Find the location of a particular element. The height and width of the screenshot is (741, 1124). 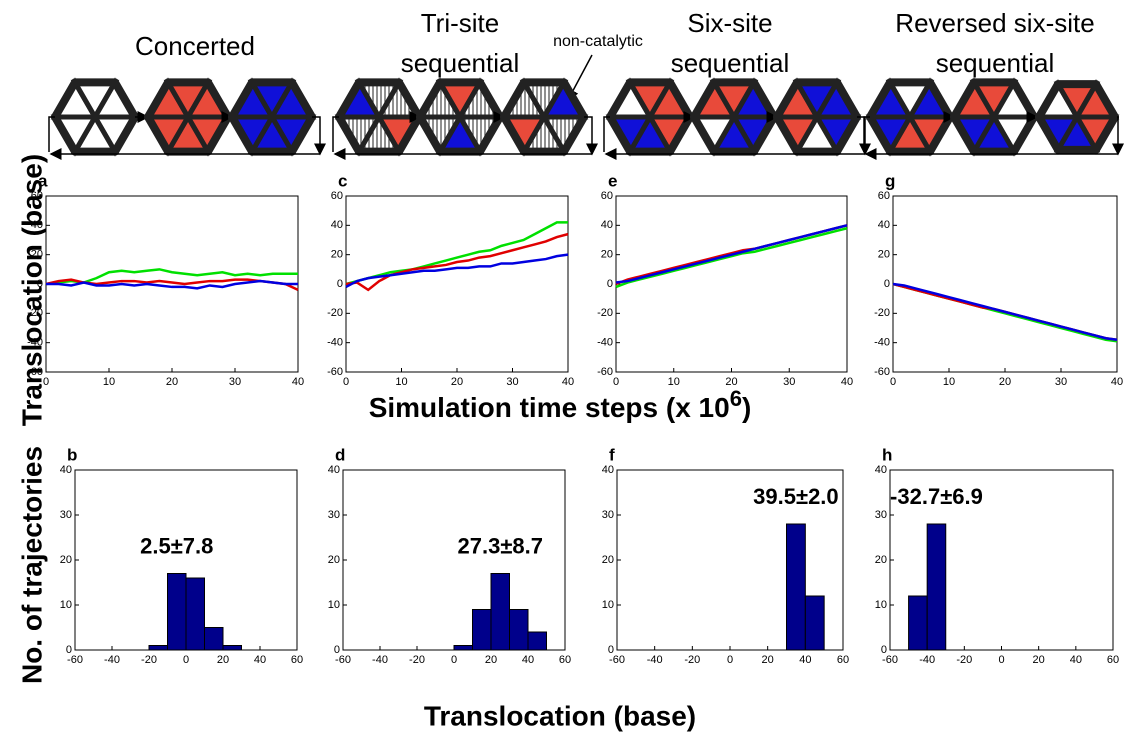

panel-label: f is located at coordinates (612, 454).